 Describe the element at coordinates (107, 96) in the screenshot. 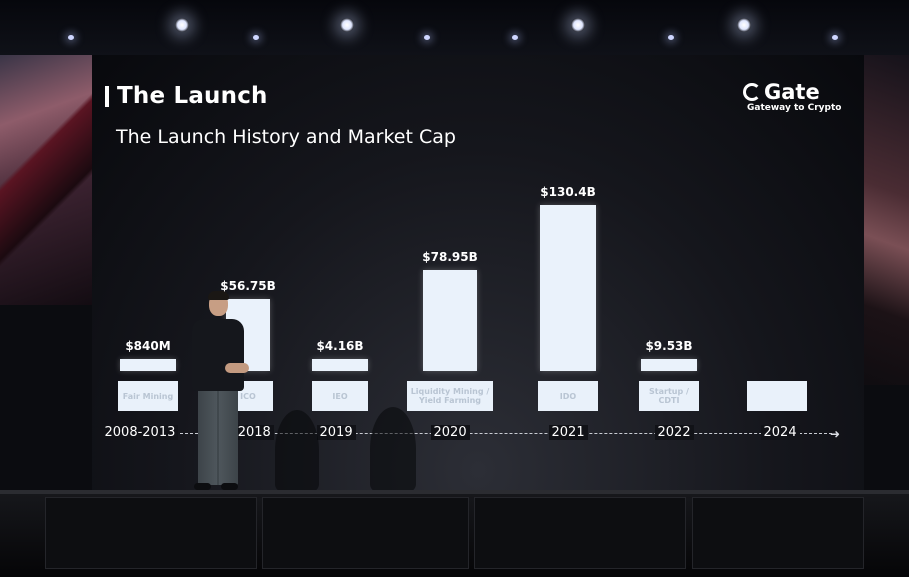

I see `title-accent-bar` at that location.